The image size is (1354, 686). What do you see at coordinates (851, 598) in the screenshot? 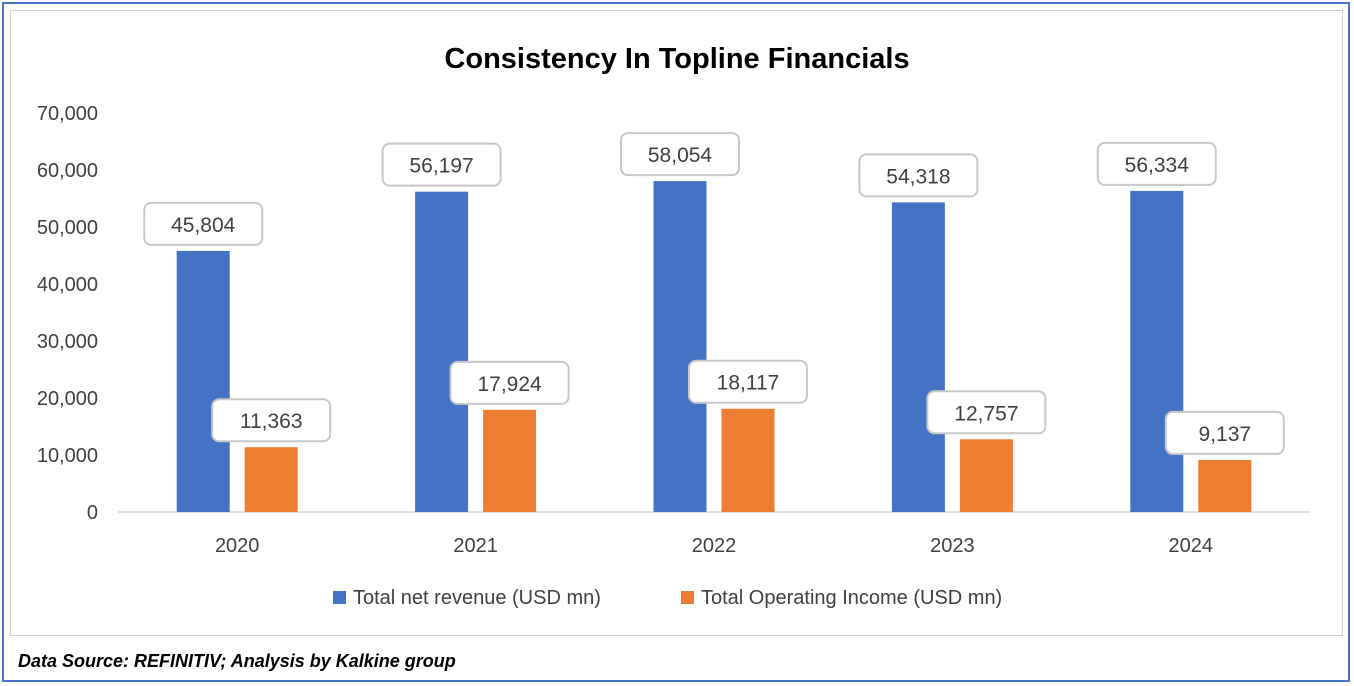
I see `legend-label: Total Operating Income (USD mn)` at bounding box center [851, 598].